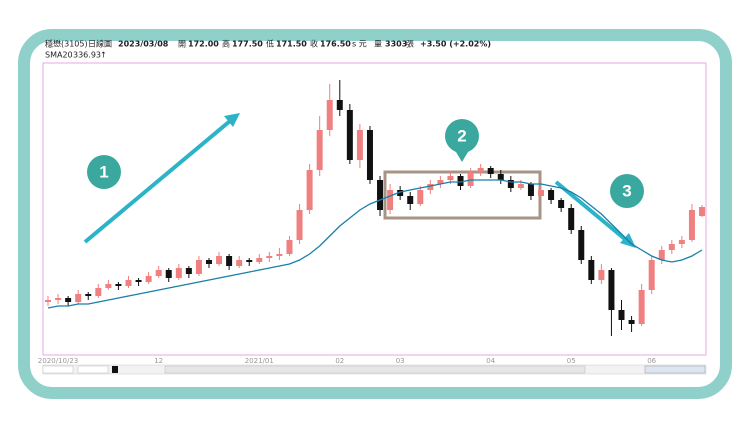 This screenshot has height=430, width=750. I want to click on scroll-track, so click(375, 369).